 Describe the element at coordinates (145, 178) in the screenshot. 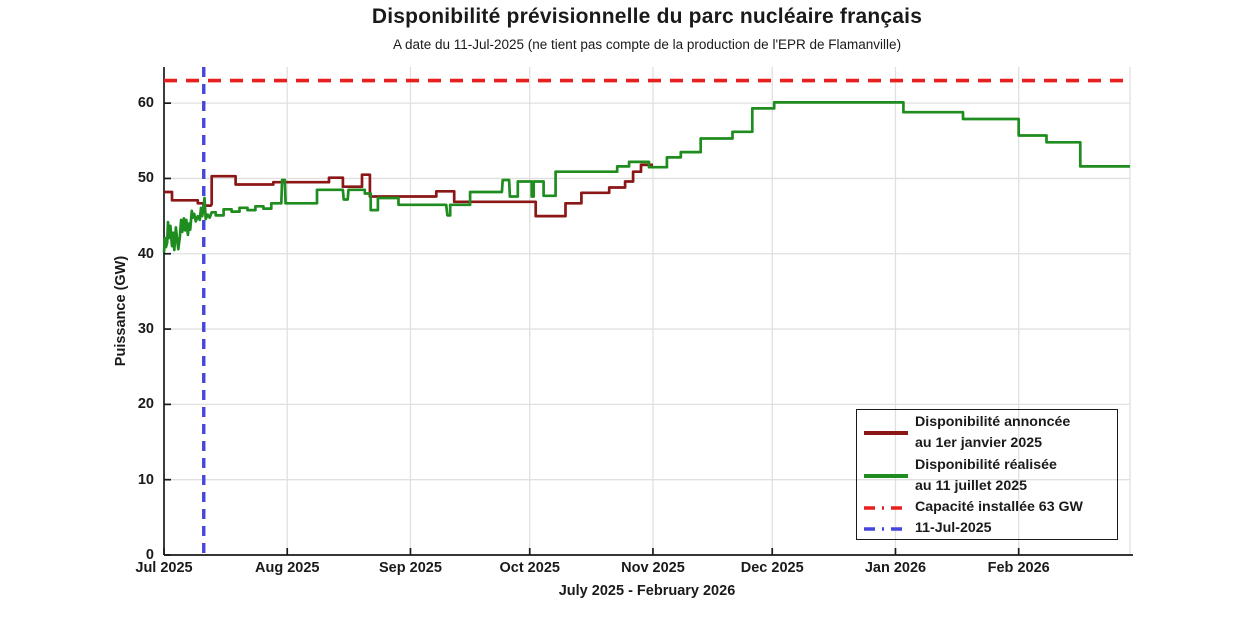

I see `y-tick-label: 50` at that location.